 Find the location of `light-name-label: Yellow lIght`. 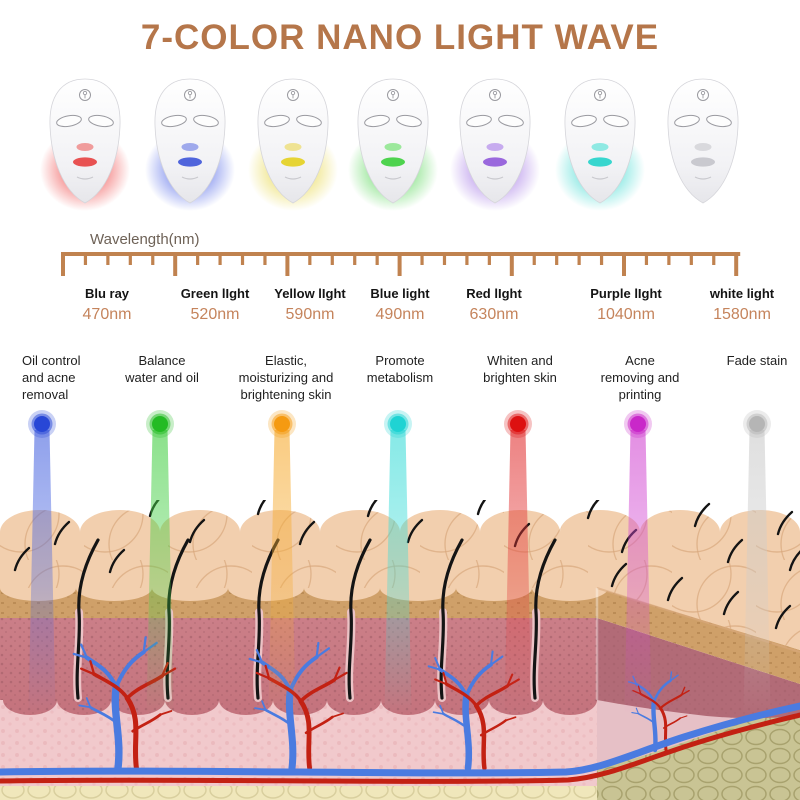

light-name-label: Yellow lIght is located at coordinates (310, 293).